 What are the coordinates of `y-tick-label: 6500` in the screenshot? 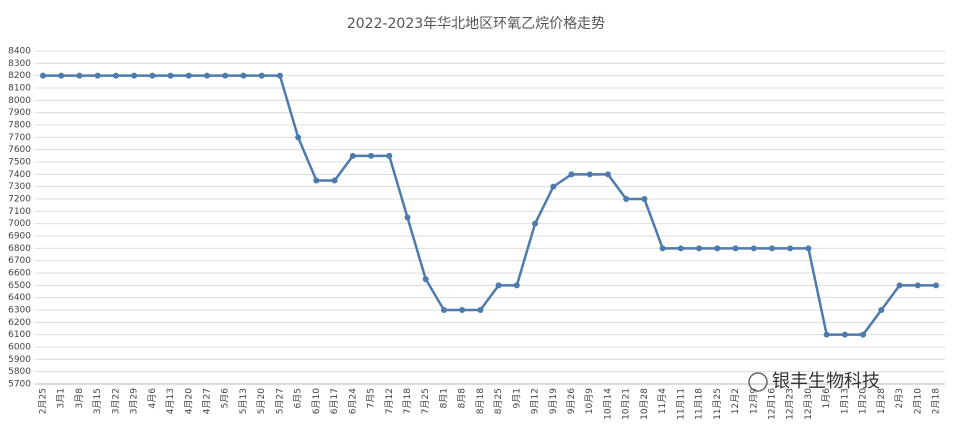 It's located at (19, 286).